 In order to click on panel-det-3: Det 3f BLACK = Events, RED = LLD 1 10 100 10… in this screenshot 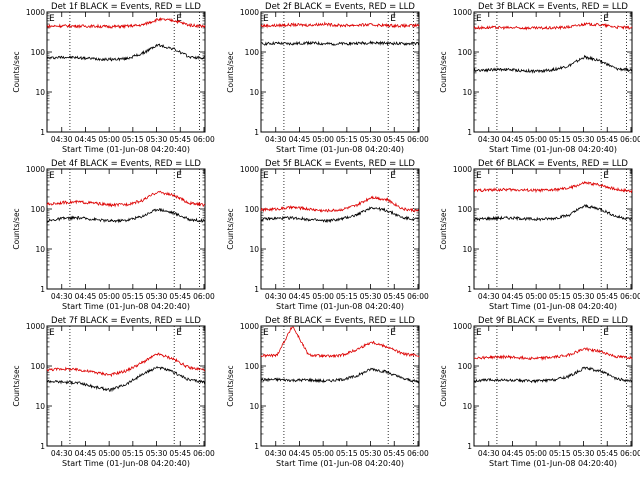, I will do `click(539, 78)`.